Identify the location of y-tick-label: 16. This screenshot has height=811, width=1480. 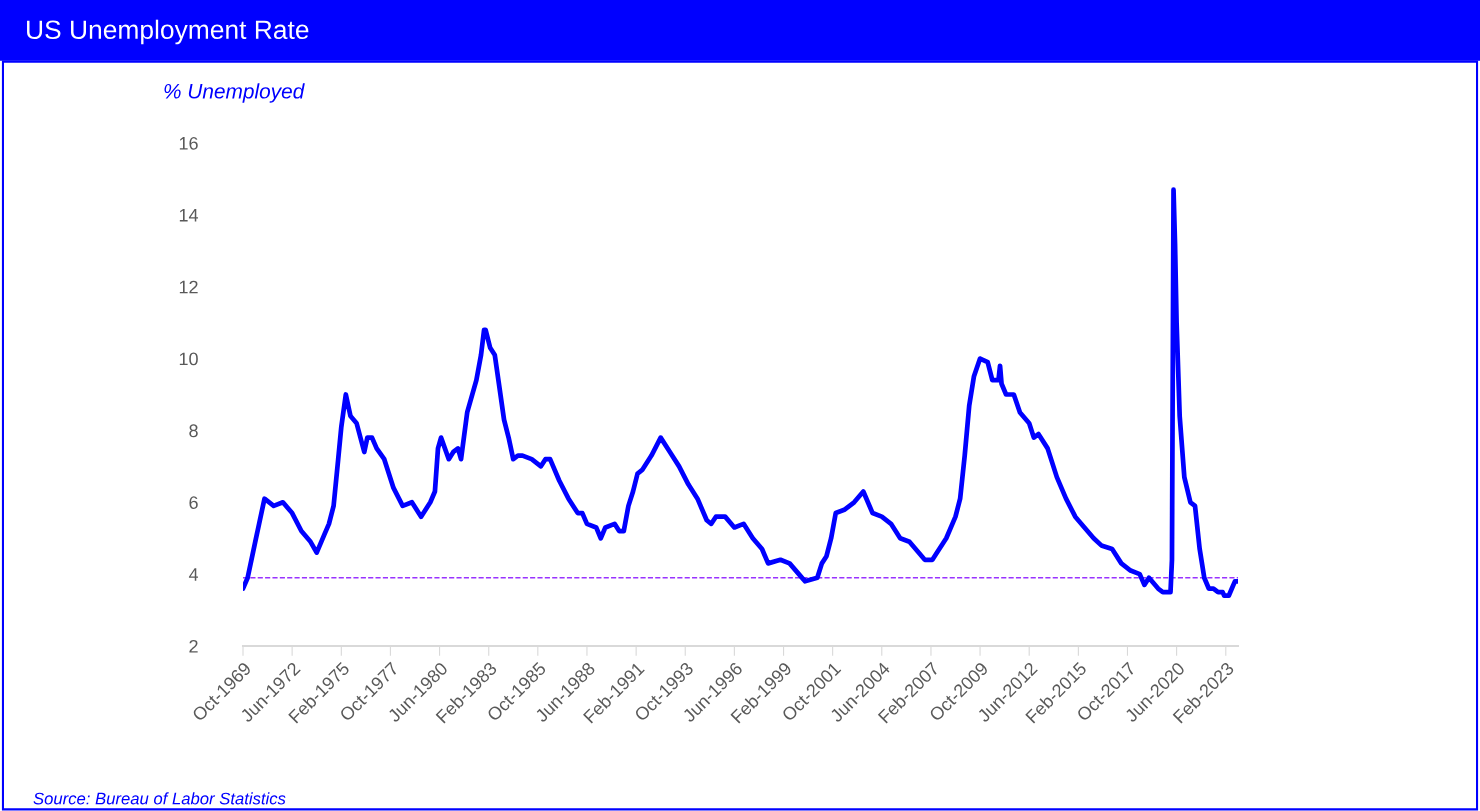
(188, 143).